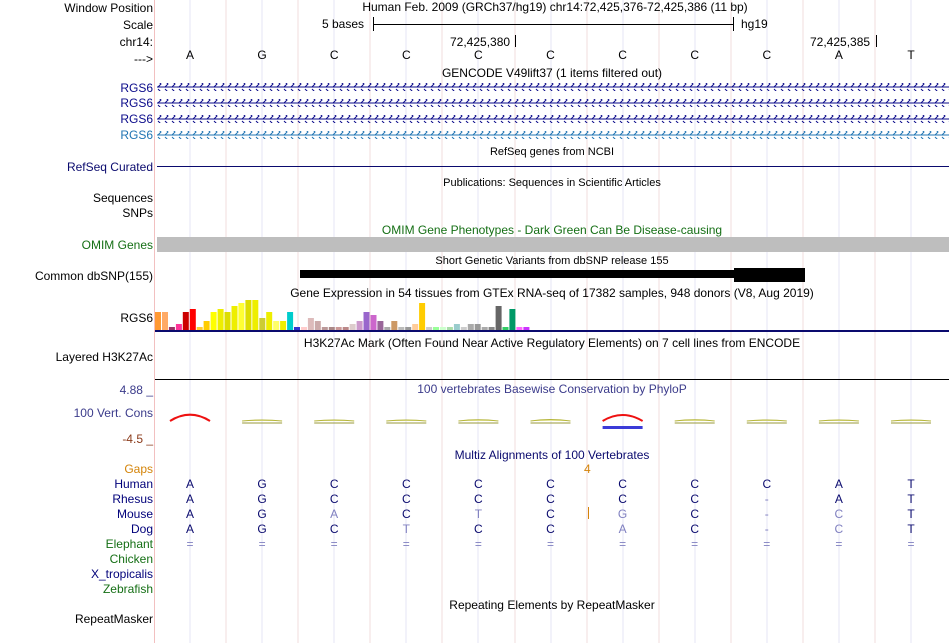 The image size is (950, 643). Describe the element at coordinates (355, 314) in the screenshot. I see `gtex-expression-chart` at that location.